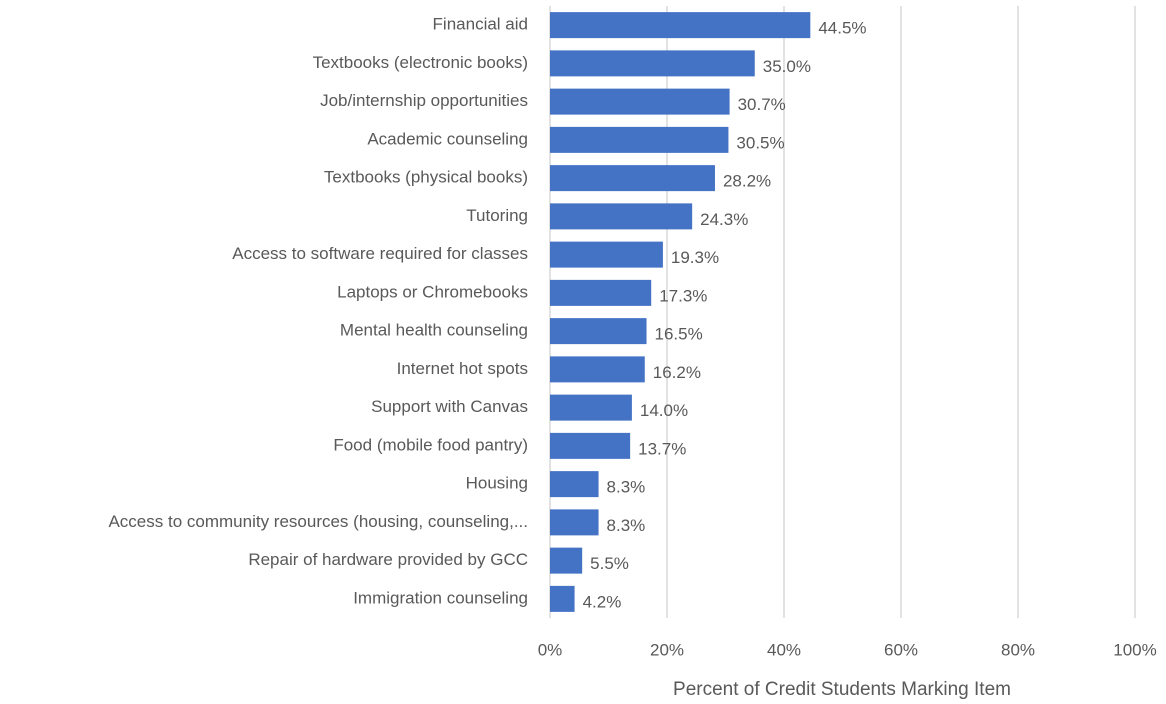 Image resolution: width=1166 pixels, height=704 pixels. I want to click on data-label: 24.3%, so click(724, 219).